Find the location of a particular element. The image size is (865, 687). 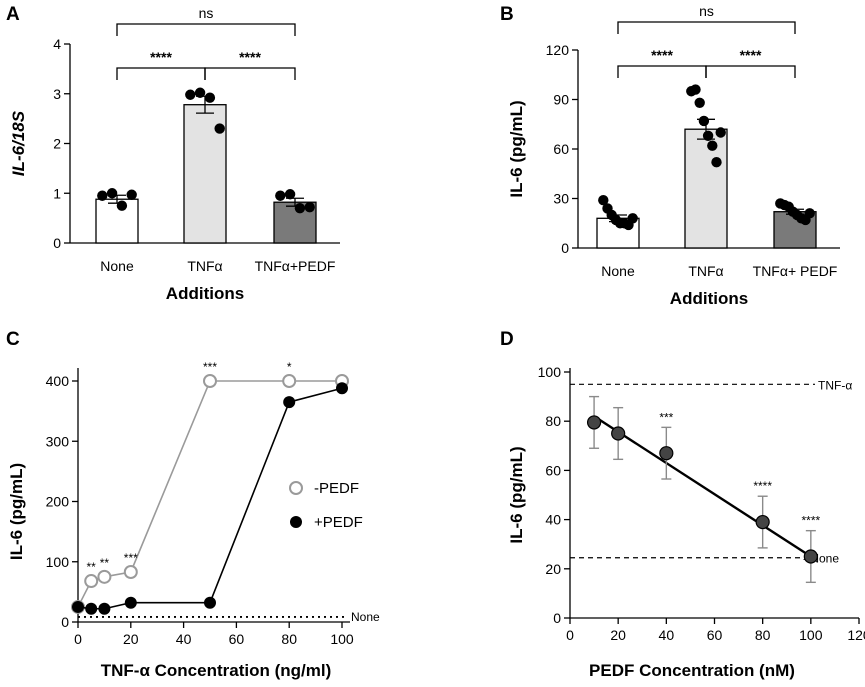

panel-b-label: B is located at coordinates (507, 14).